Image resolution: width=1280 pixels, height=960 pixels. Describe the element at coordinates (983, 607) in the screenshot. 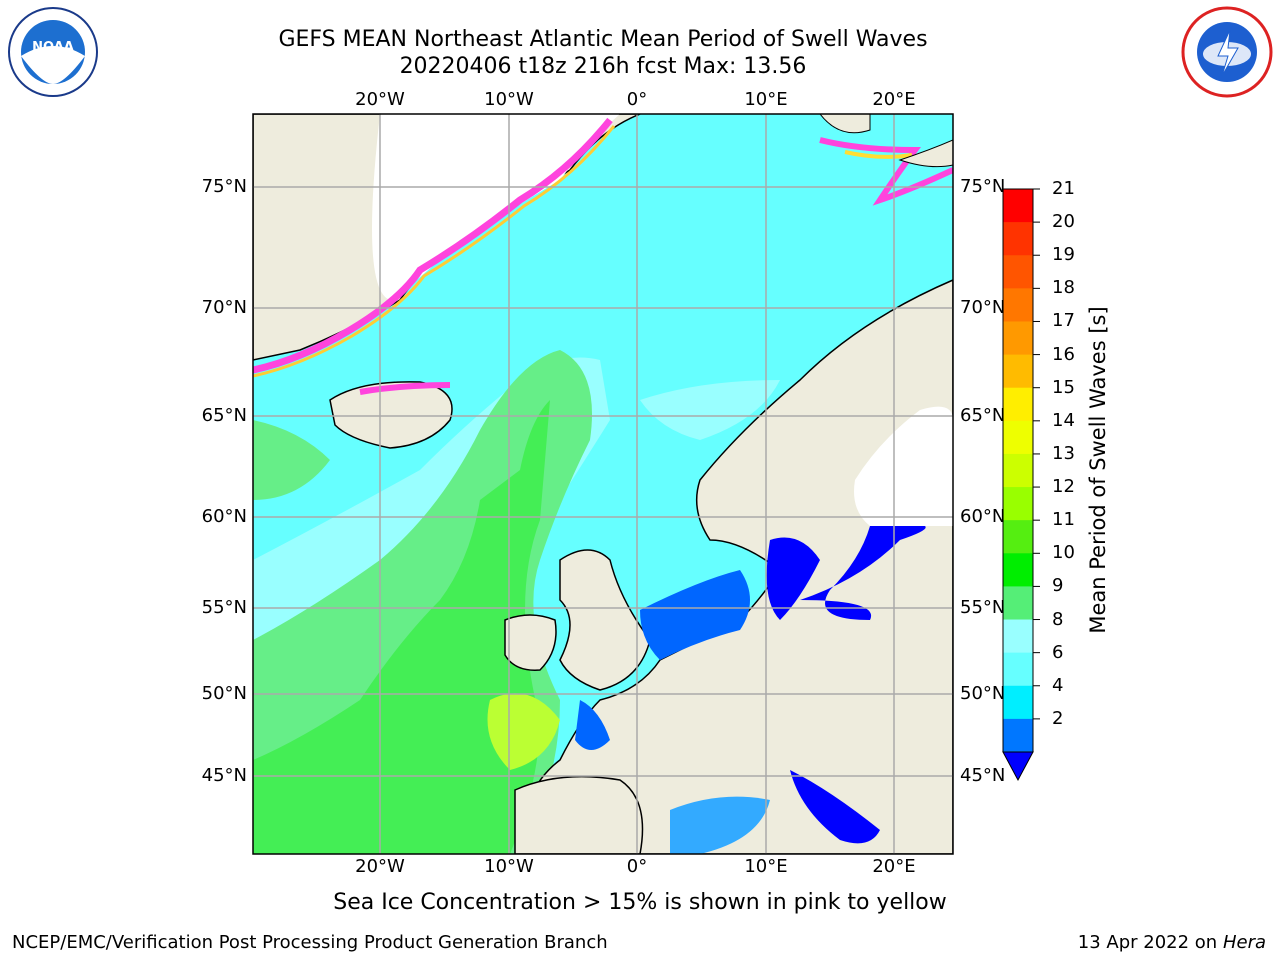

I see `lat-label-right-55n: 55°N` at that location.